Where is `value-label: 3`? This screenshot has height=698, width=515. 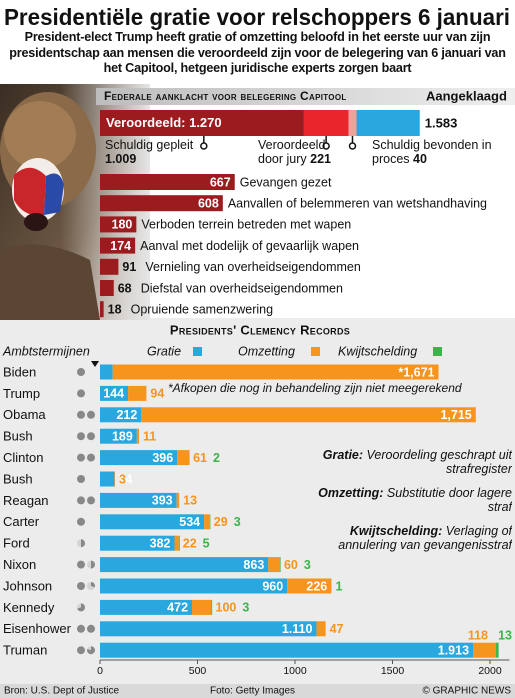 value-label: 3 is located at coordinates (307, 565).